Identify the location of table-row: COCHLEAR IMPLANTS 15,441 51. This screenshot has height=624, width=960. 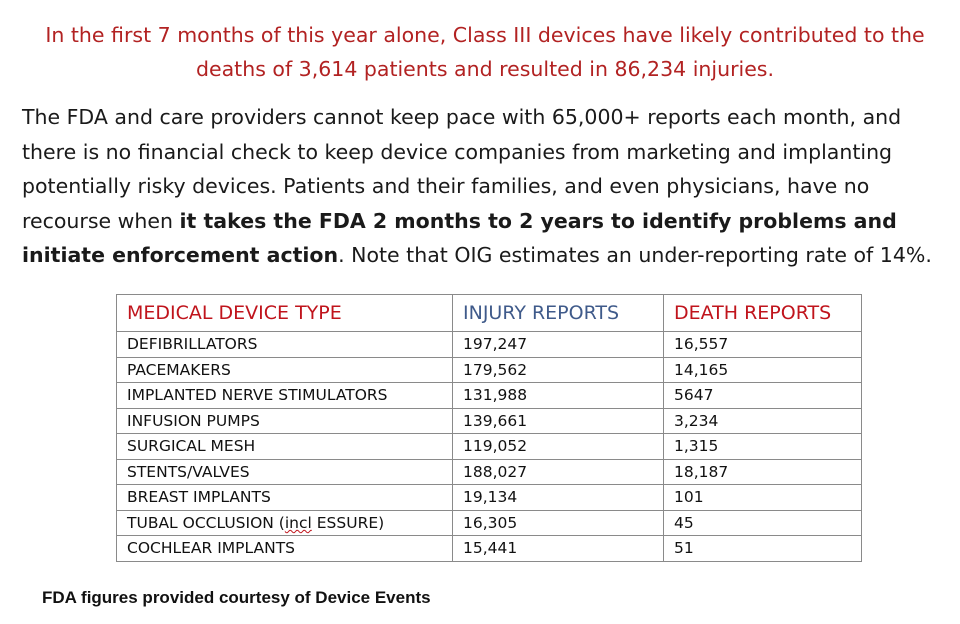
(489, 548).